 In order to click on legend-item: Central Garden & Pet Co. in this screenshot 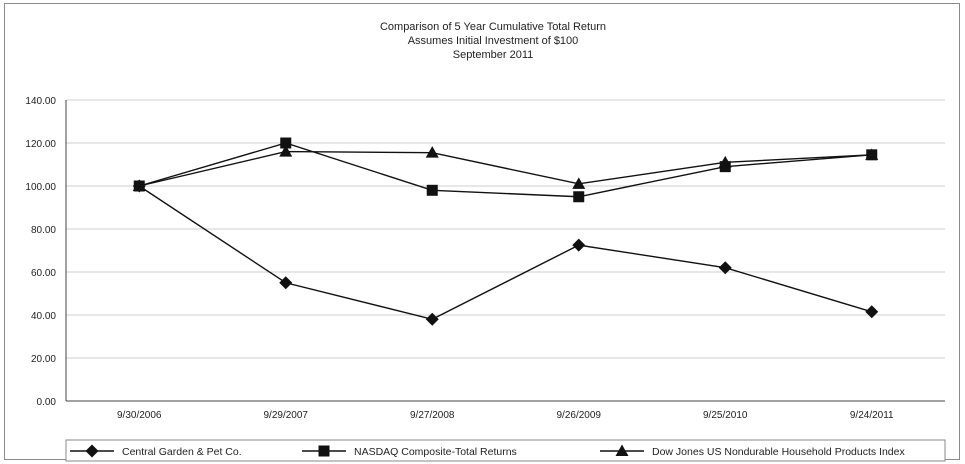, I will do `click(156, 451)`.